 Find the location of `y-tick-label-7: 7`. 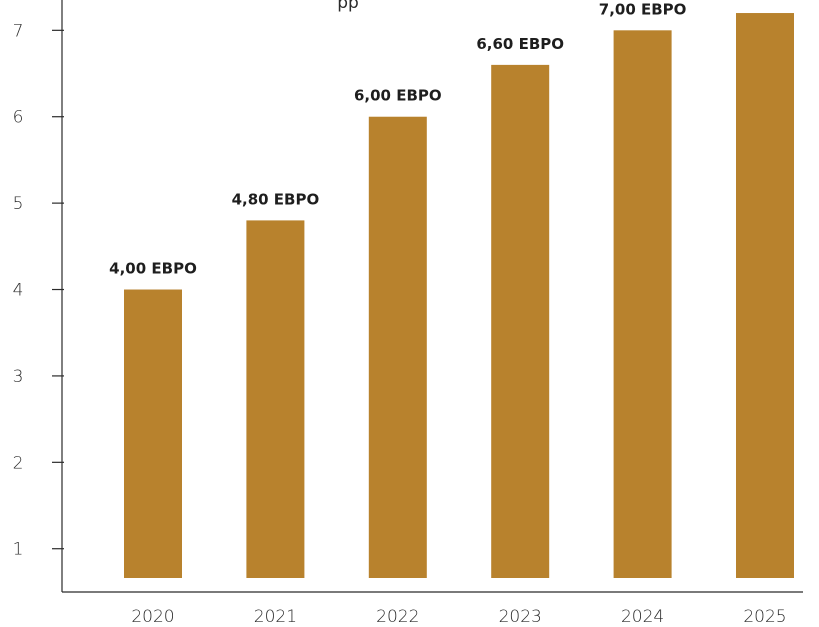

y-tick-label-7: 7 is located at coordinates (18, 31).